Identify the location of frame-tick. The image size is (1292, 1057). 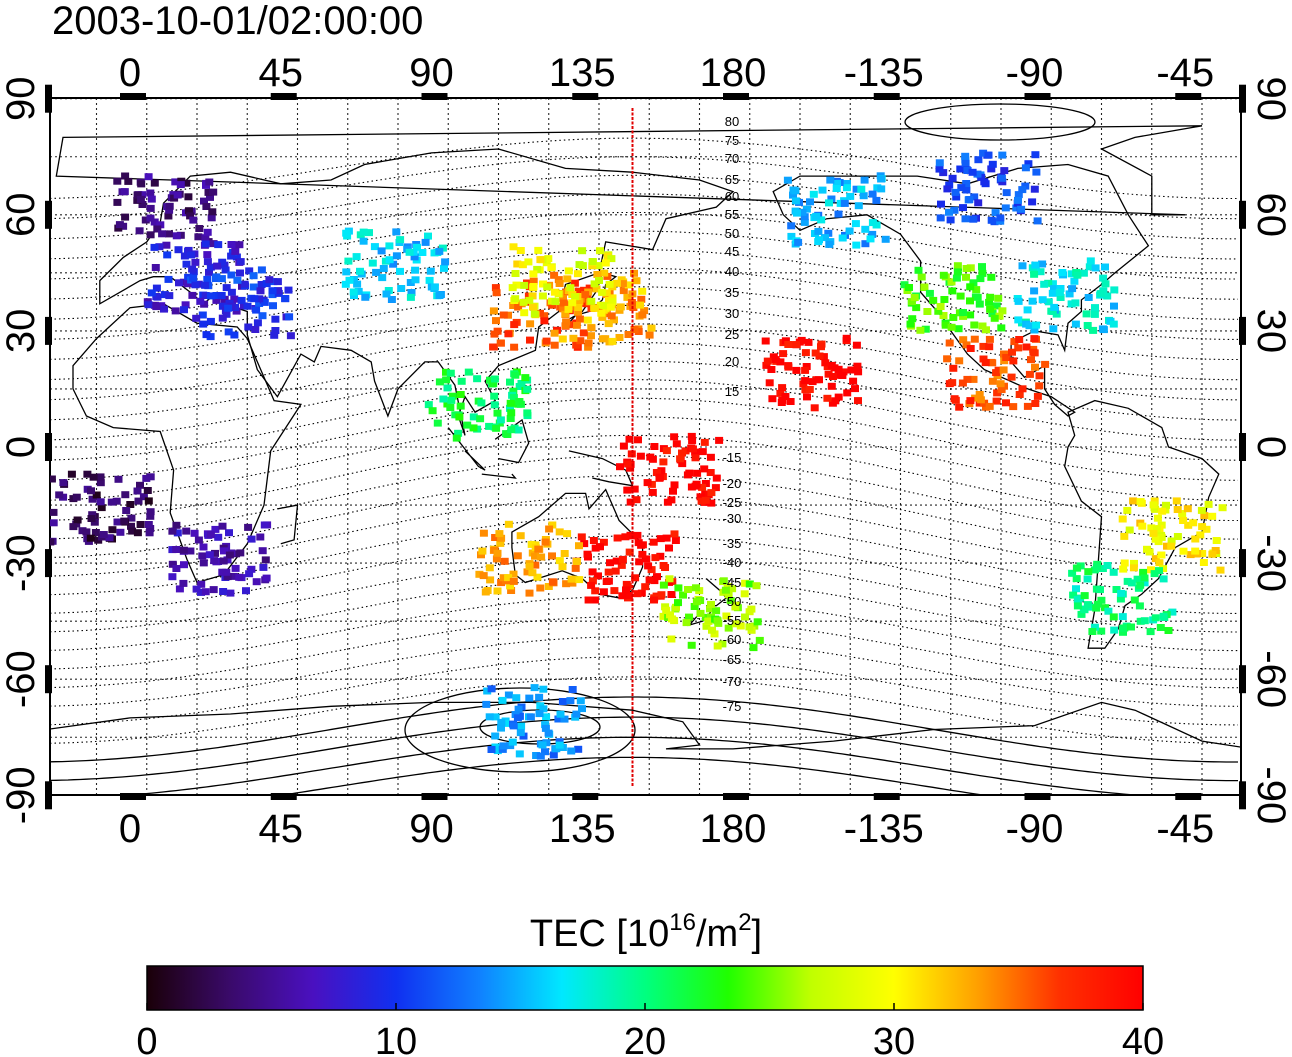
(1242, 214).